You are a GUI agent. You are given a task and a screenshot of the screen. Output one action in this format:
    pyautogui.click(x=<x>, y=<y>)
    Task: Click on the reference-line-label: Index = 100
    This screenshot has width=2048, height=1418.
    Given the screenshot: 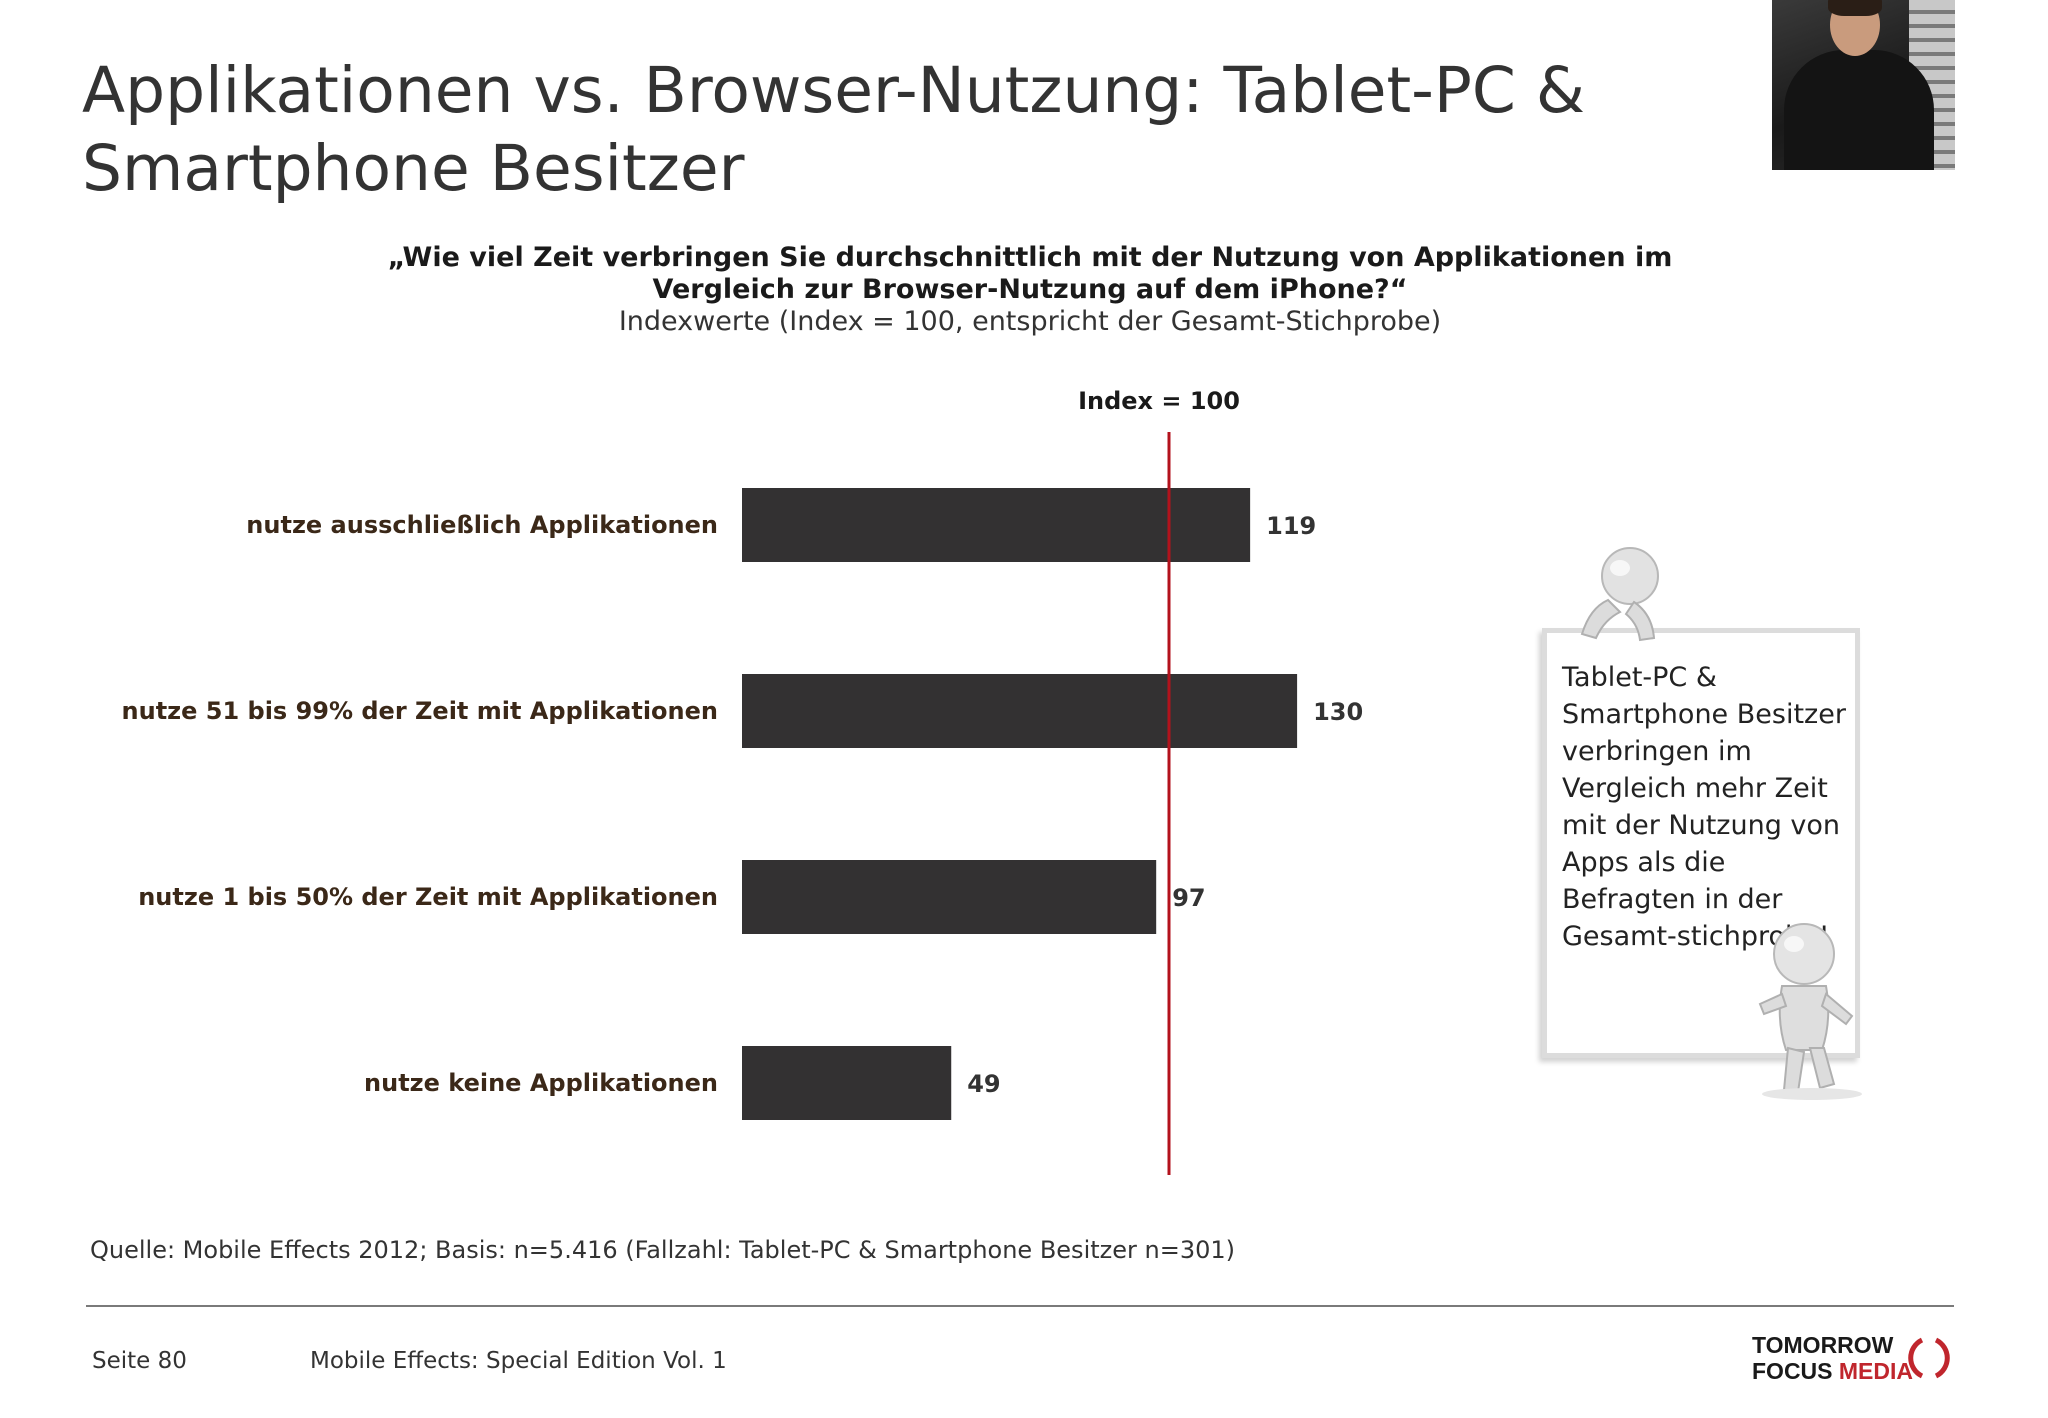 What is the action you would take?
    pyautogui.click(x=1159, y=401)
    